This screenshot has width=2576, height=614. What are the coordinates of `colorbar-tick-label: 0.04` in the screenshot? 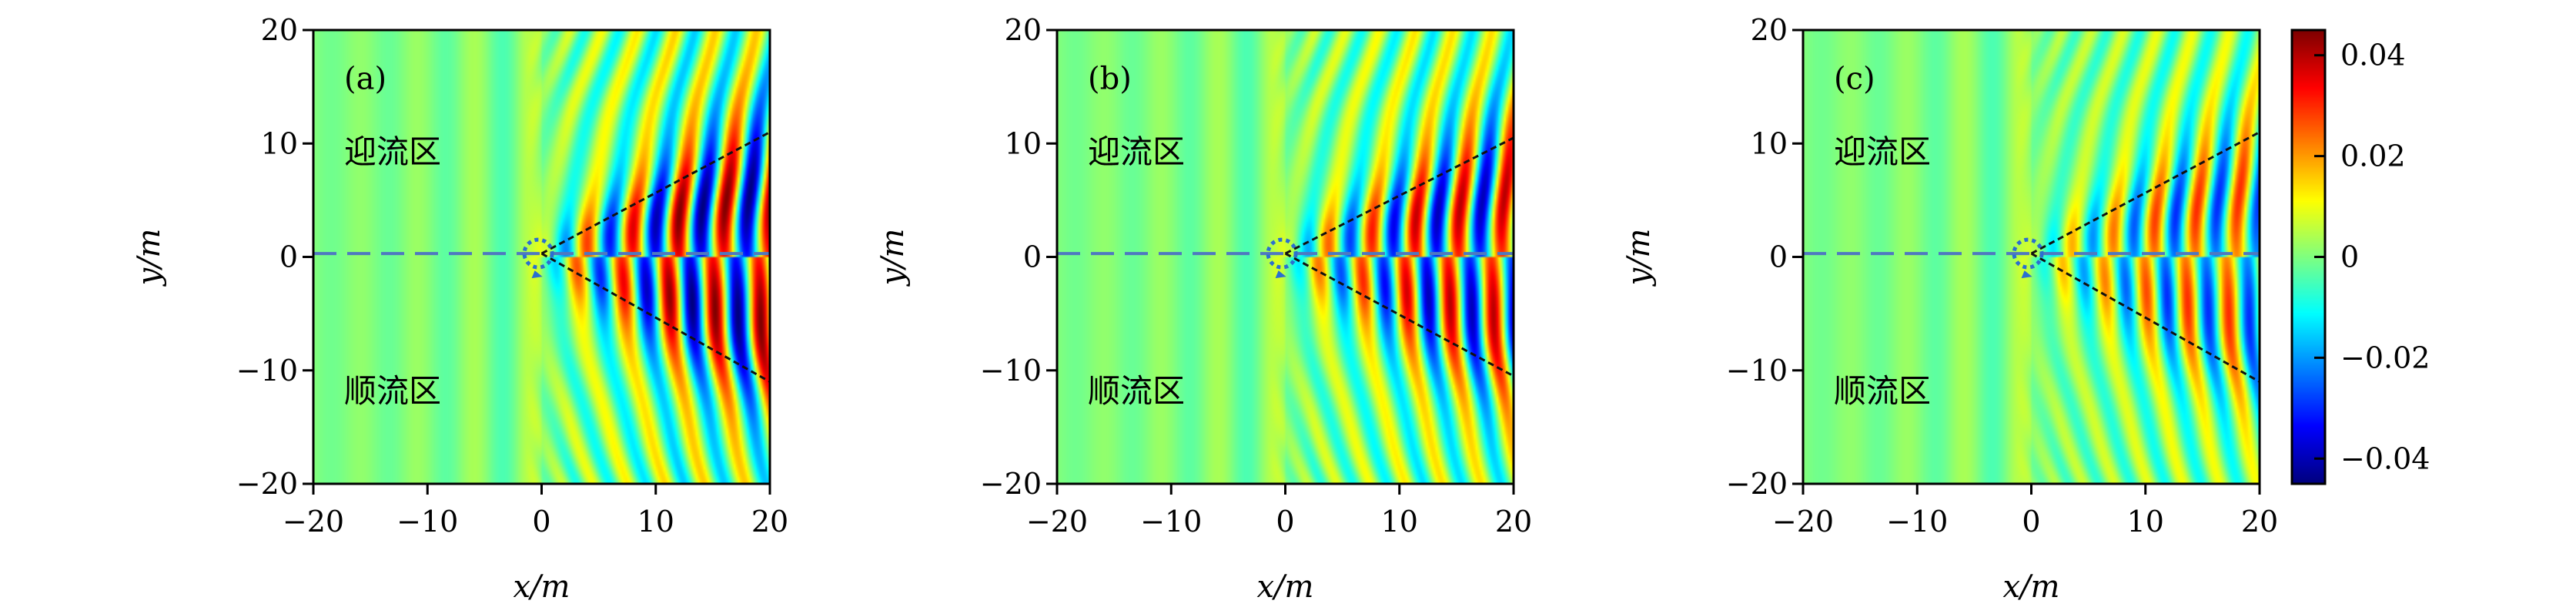 It's located at (2373, 55).